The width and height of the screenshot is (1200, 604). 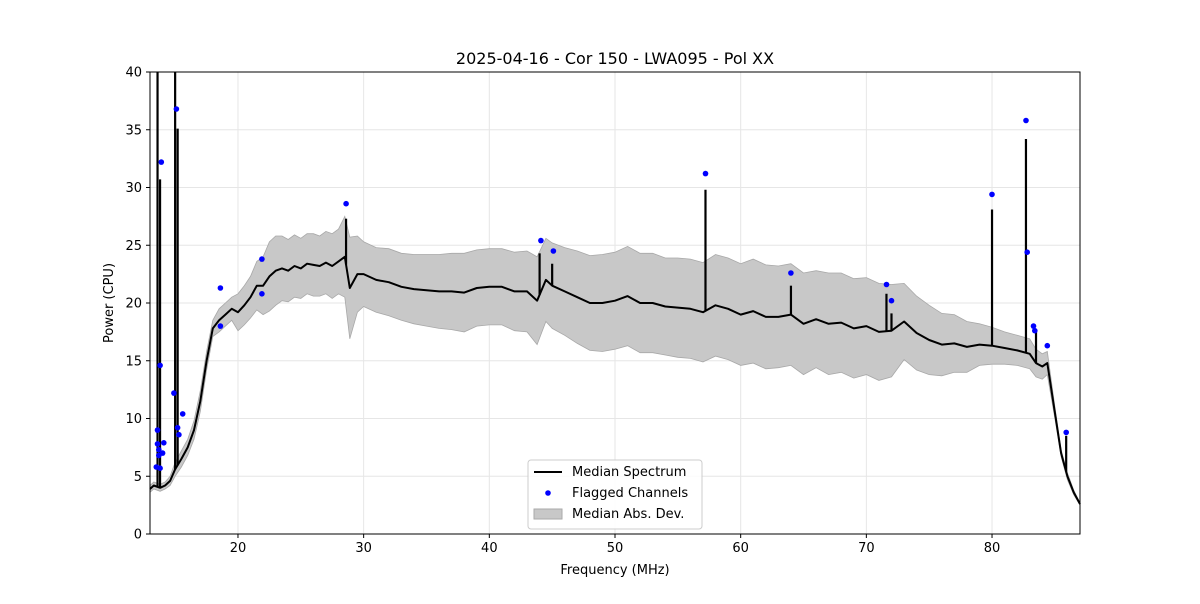 I want to click on legend-box, so click(x=615, y=494).